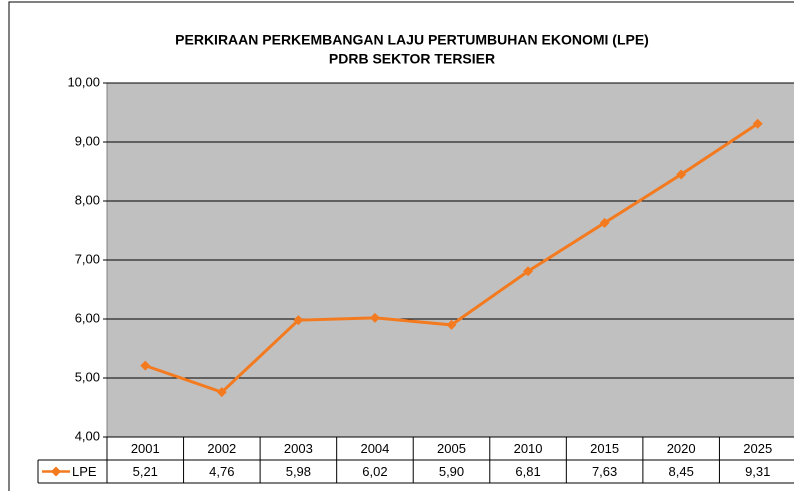 The width and height of the screenshot is (794, 491). I want to click on y-tick-label: 4,00, so click(87, 435).